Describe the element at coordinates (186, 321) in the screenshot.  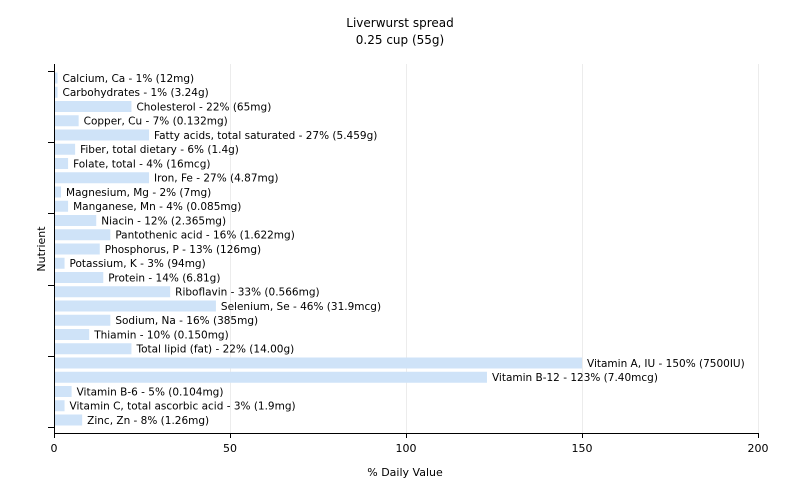
I see `bar-label: Sodium, Na - 16% (385mg)` at that location.